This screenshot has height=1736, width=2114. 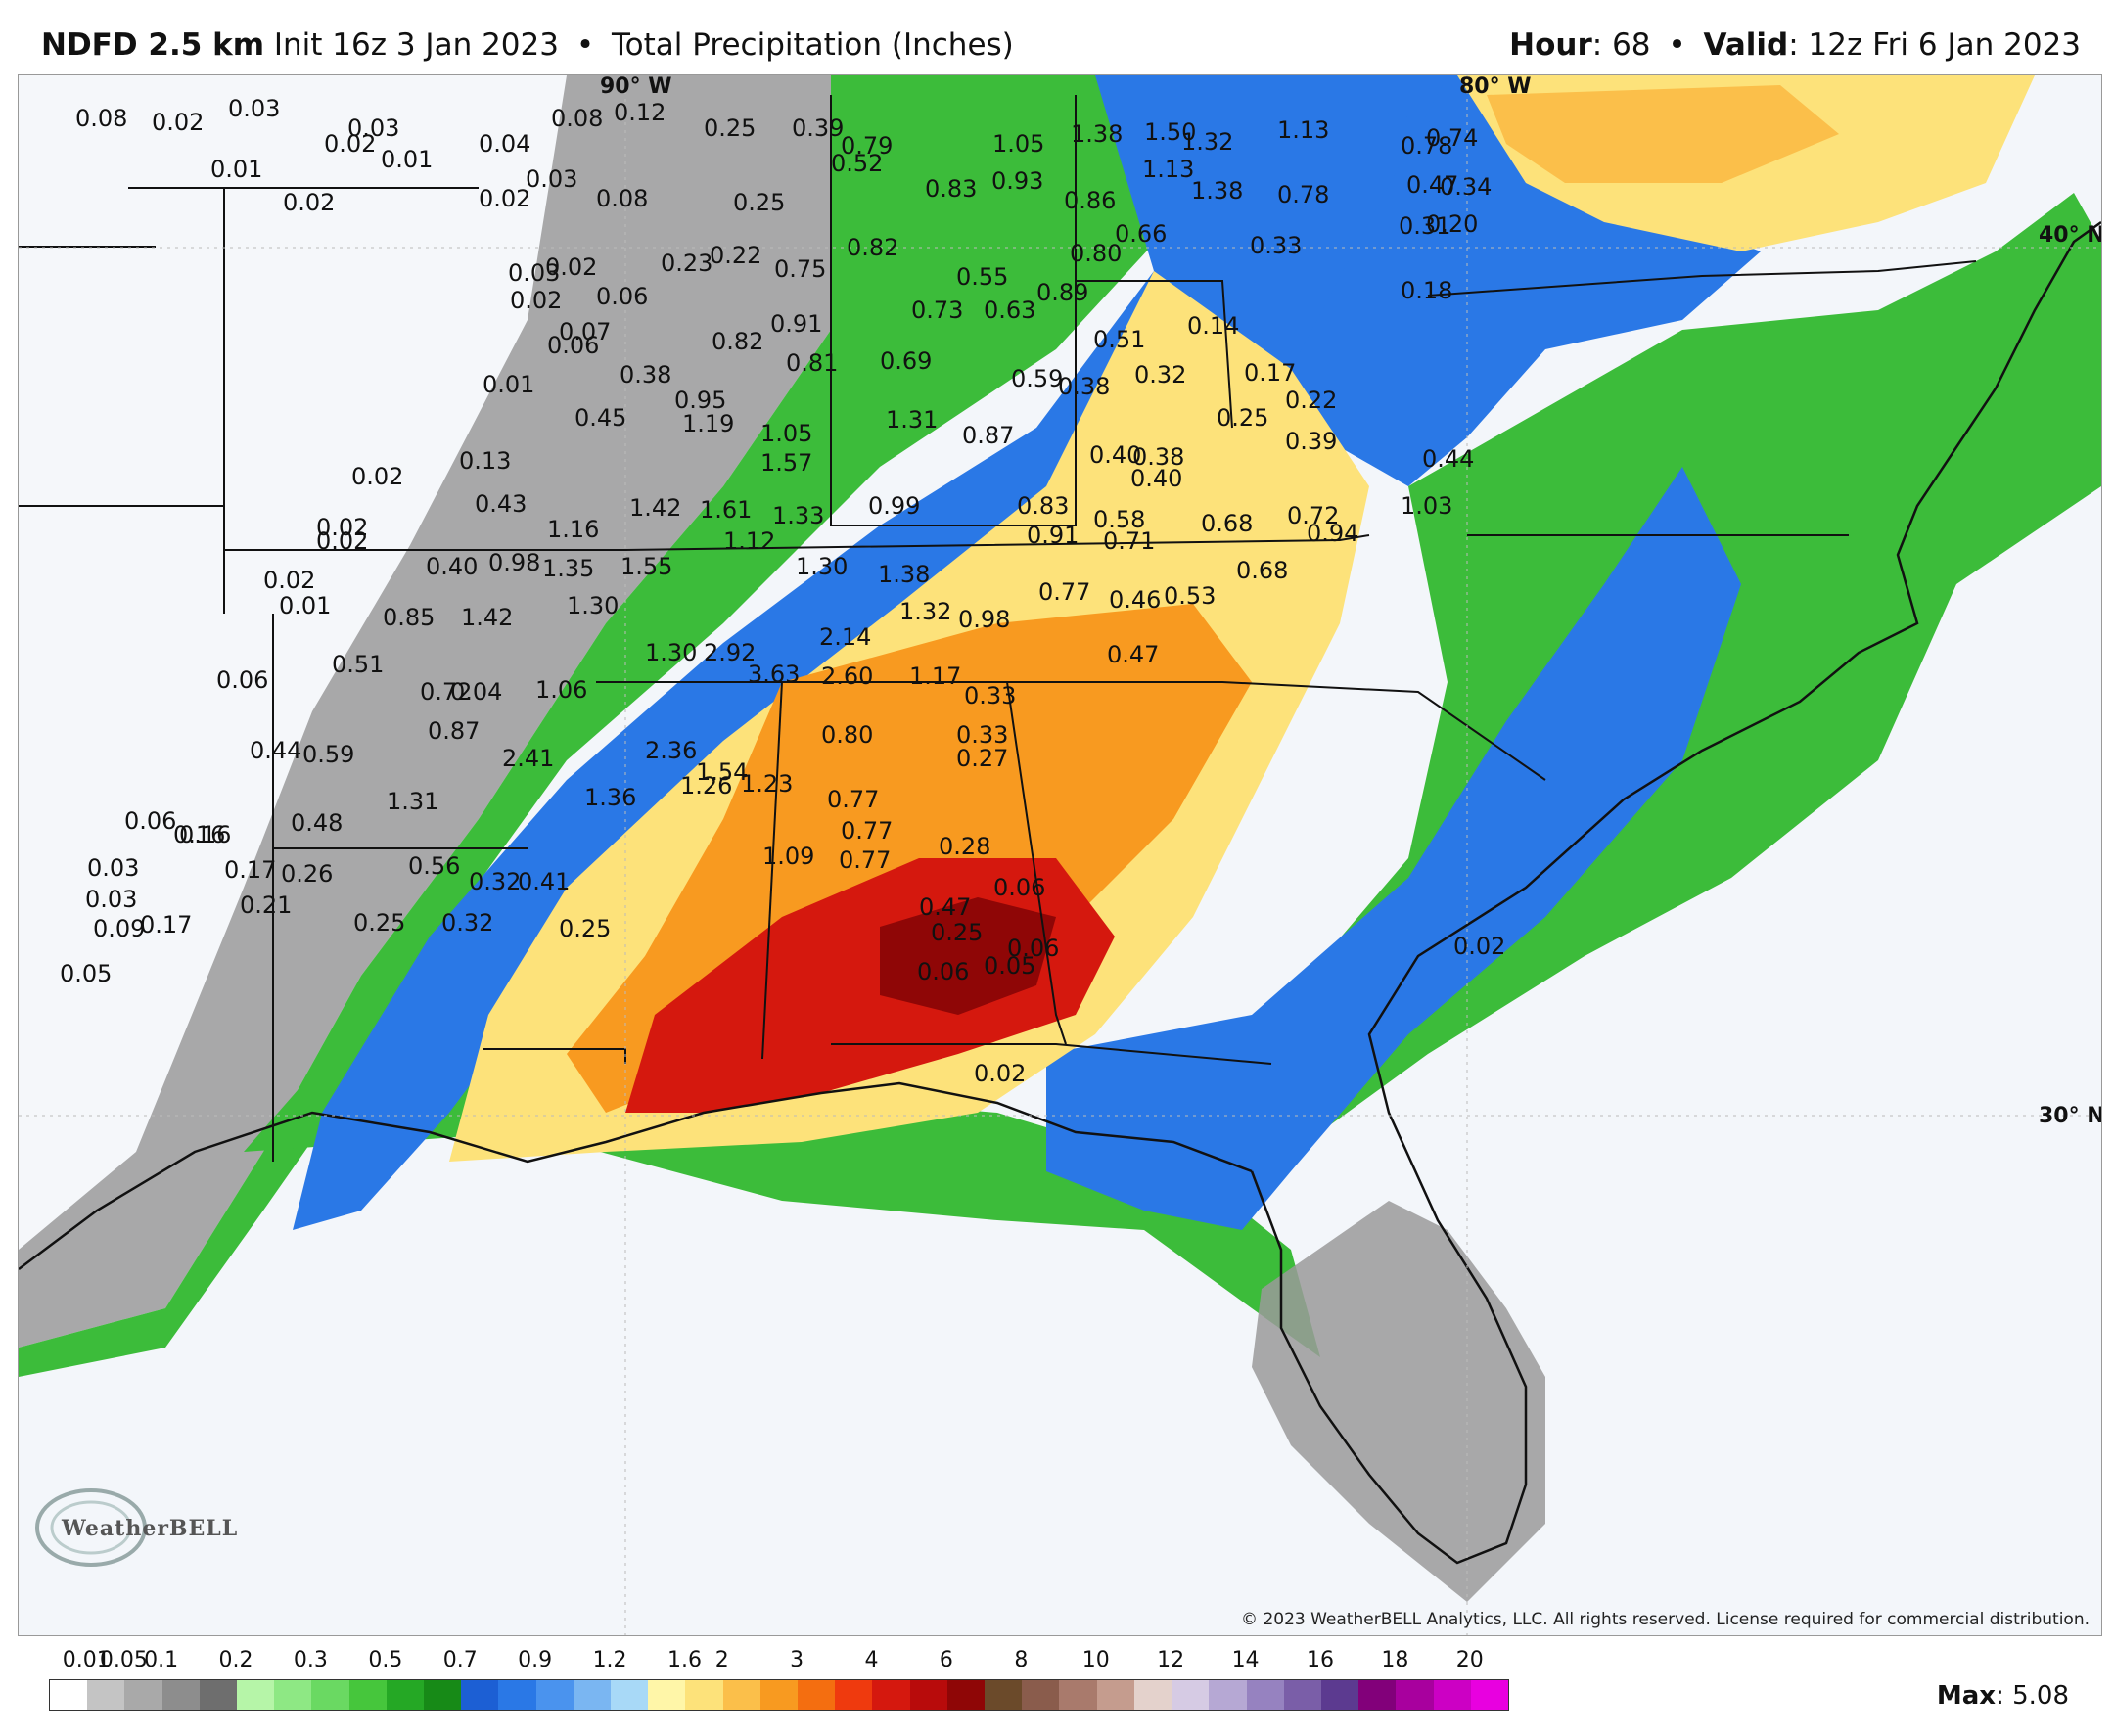 I want to click on precip-value-label: 0.80, so click(x=1096, y=253).